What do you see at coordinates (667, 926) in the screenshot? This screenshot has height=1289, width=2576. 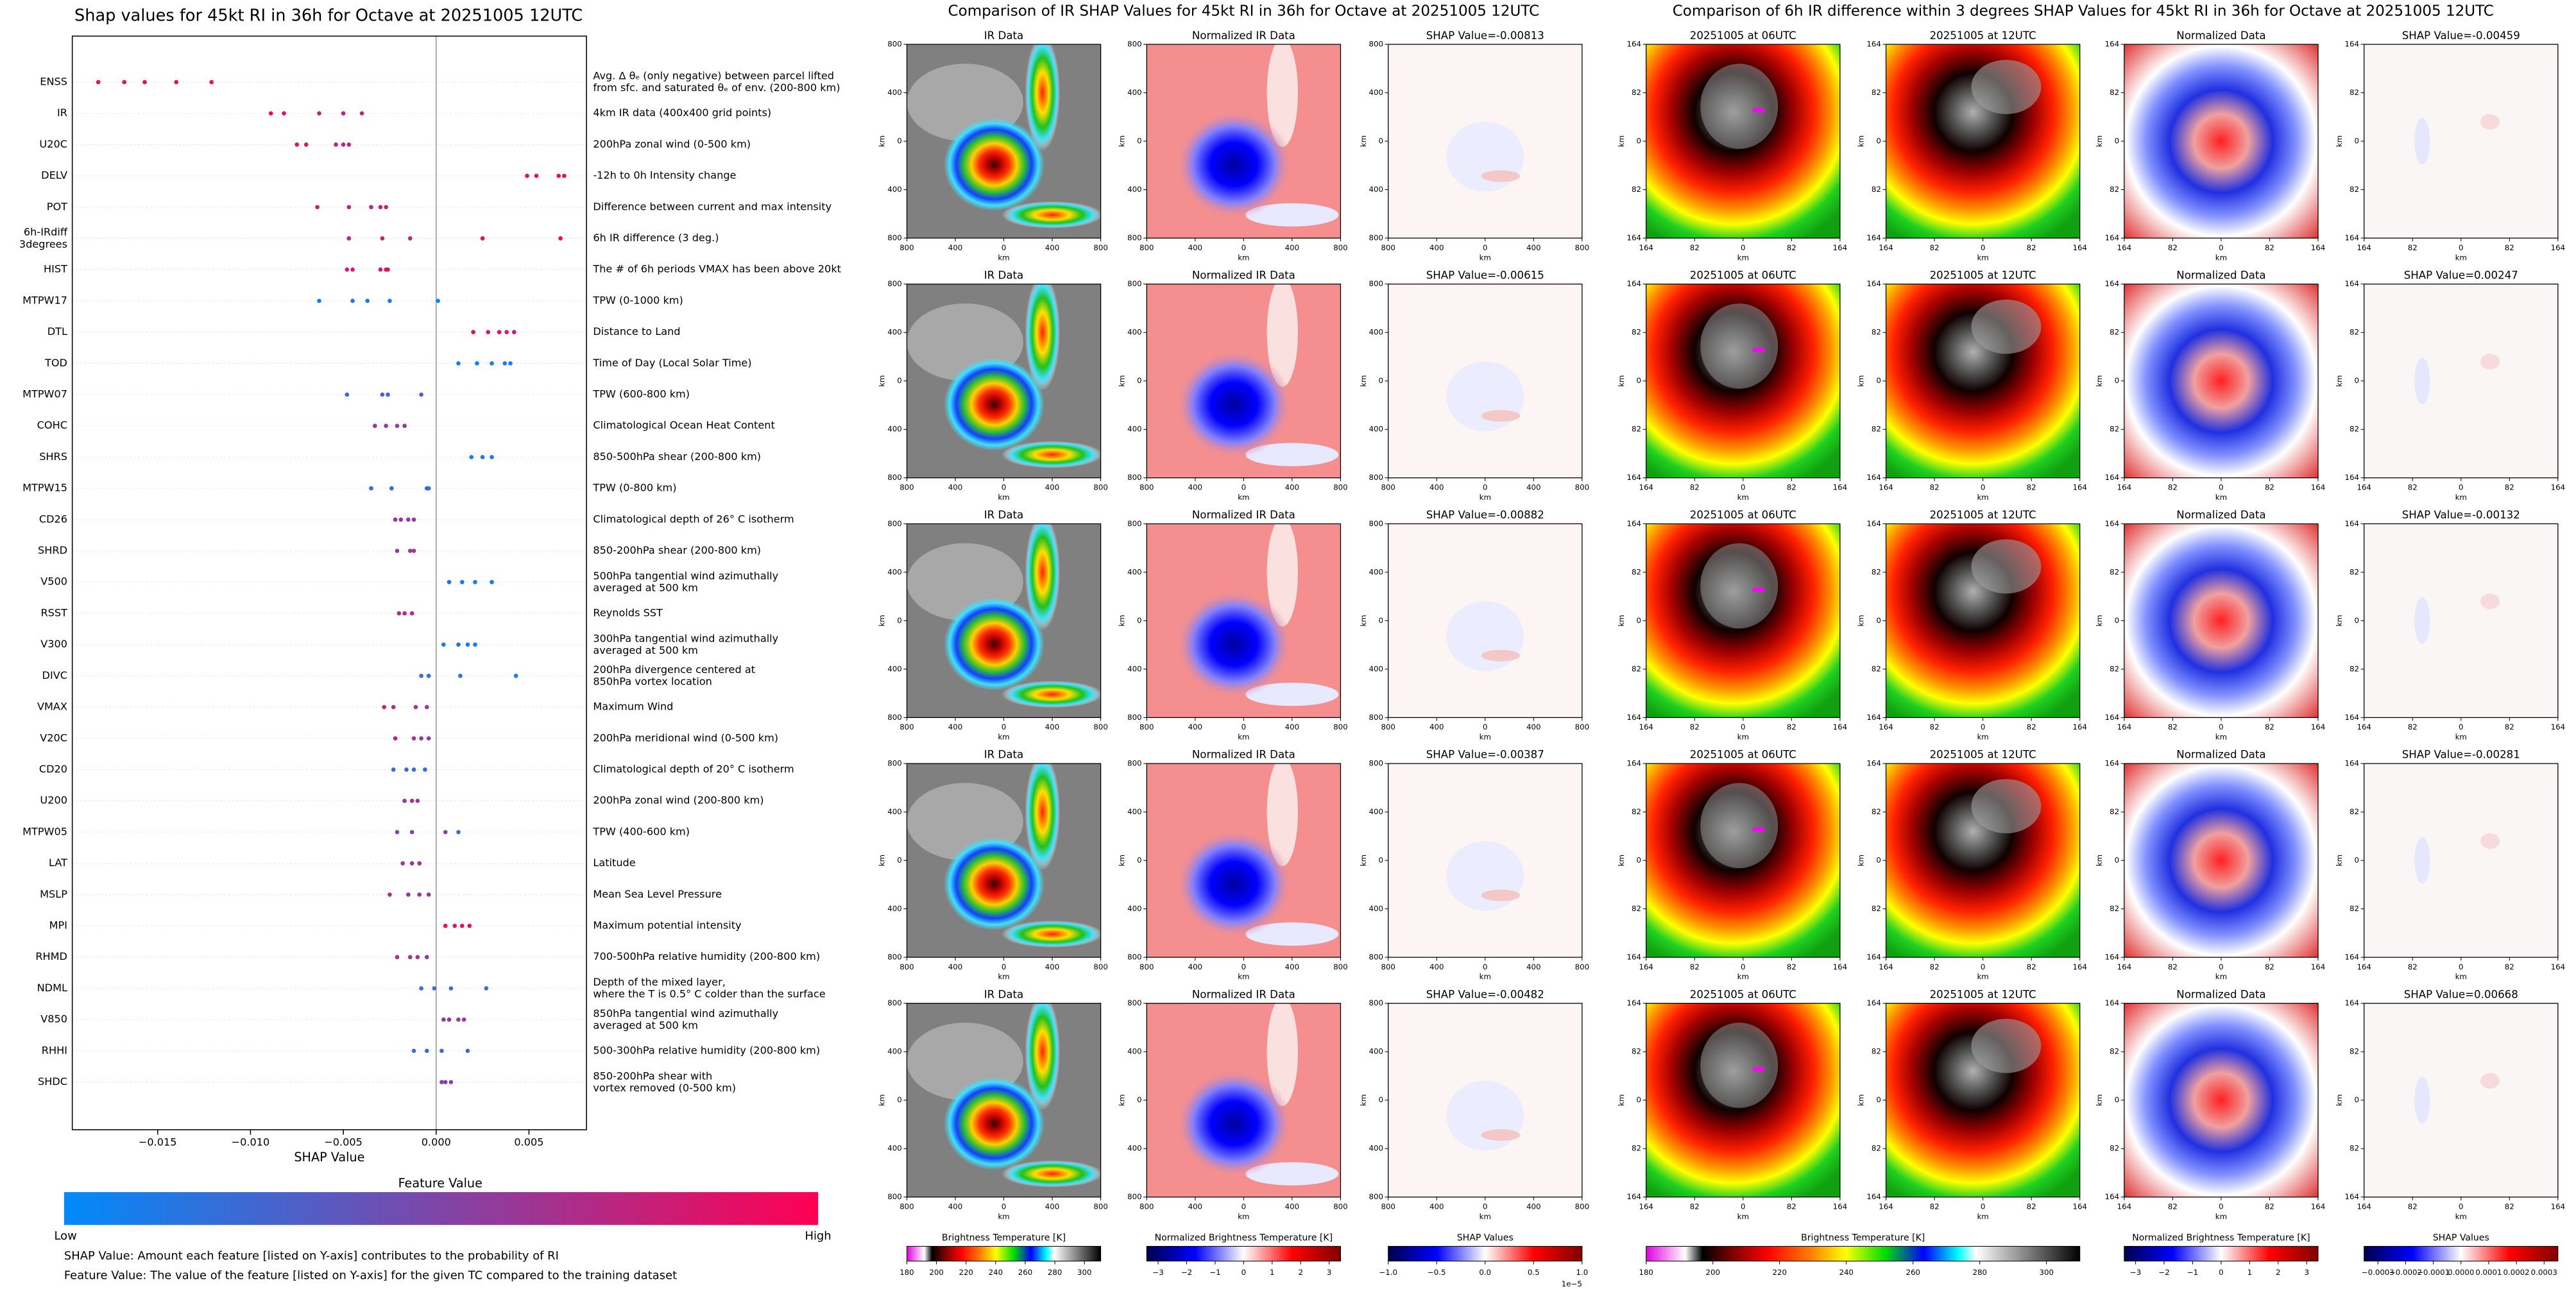 I see `feature-description: Maximum potential intensity` at bounding box center [667, 926].